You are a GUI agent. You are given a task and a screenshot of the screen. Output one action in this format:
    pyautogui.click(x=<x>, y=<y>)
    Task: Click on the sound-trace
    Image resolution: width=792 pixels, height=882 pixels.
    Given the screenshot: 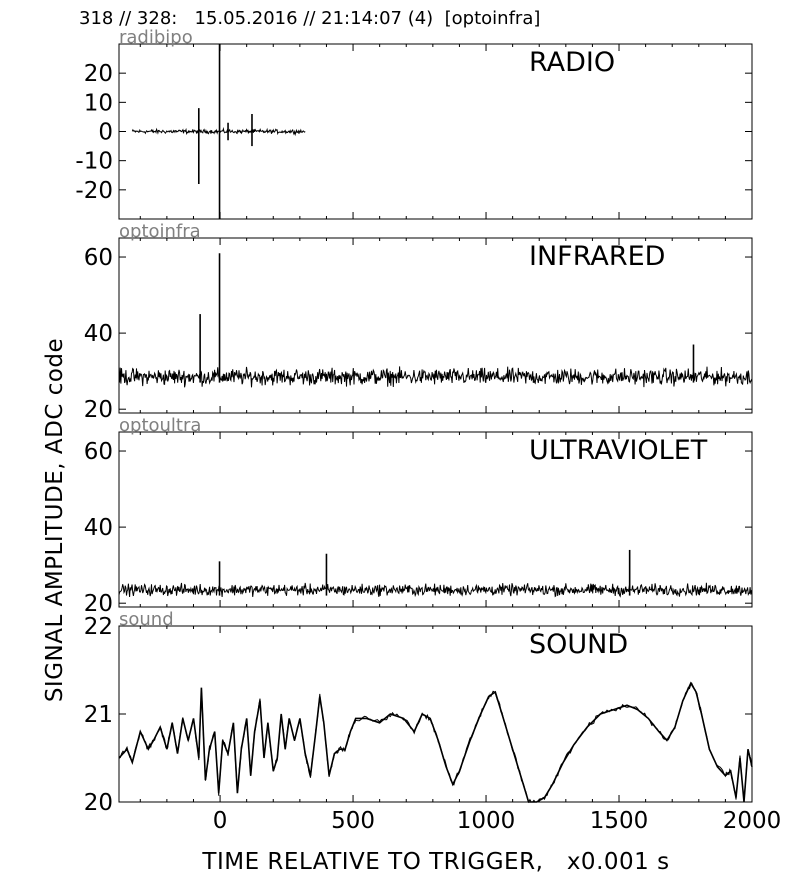 What is the action you would take?
    pyautogui.click(x=435, y=742)
    